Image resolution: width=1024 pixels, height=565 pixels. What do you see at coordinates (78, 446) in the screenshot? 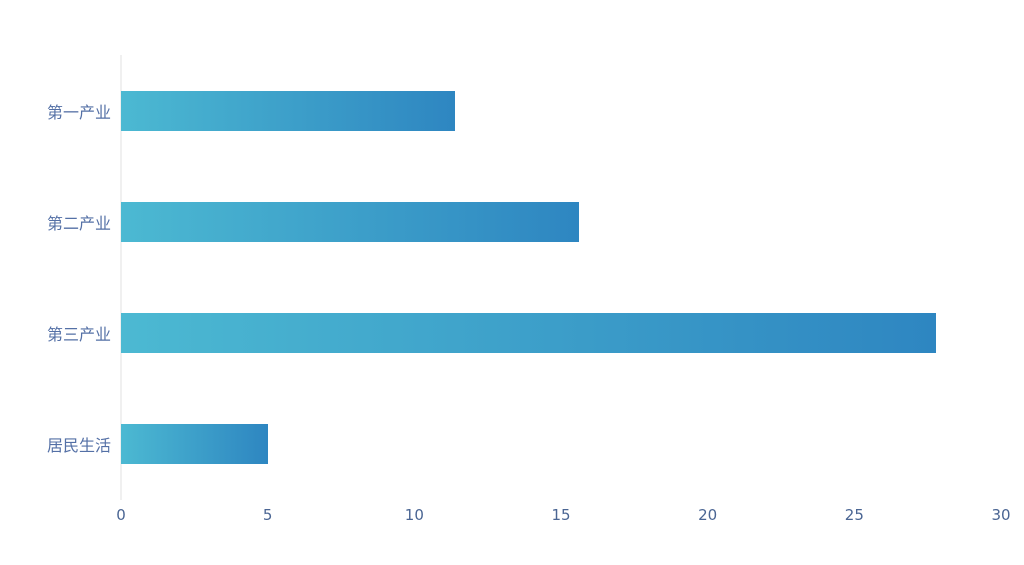
I see `category-label: 居民生活` at bounding box center [78, 446].